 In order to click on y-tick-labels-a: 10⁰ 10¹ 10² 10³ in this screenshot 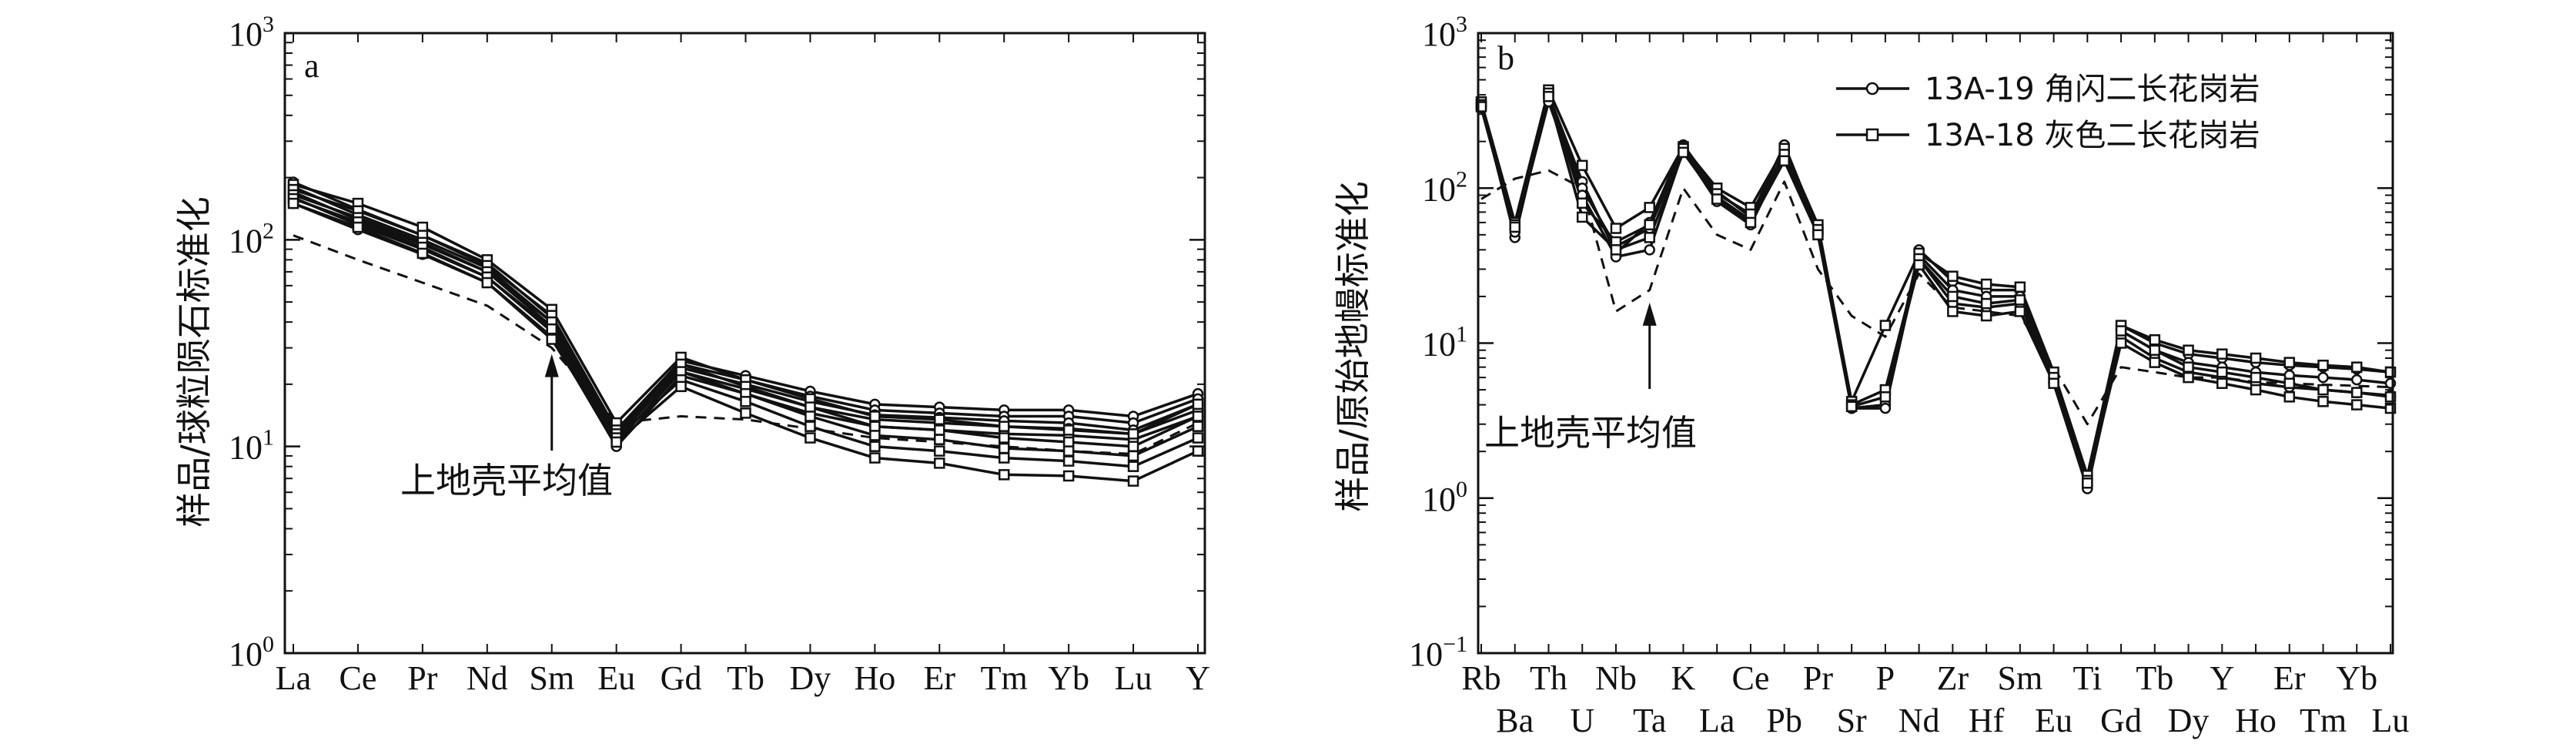, I will do `click(252, 342)`.